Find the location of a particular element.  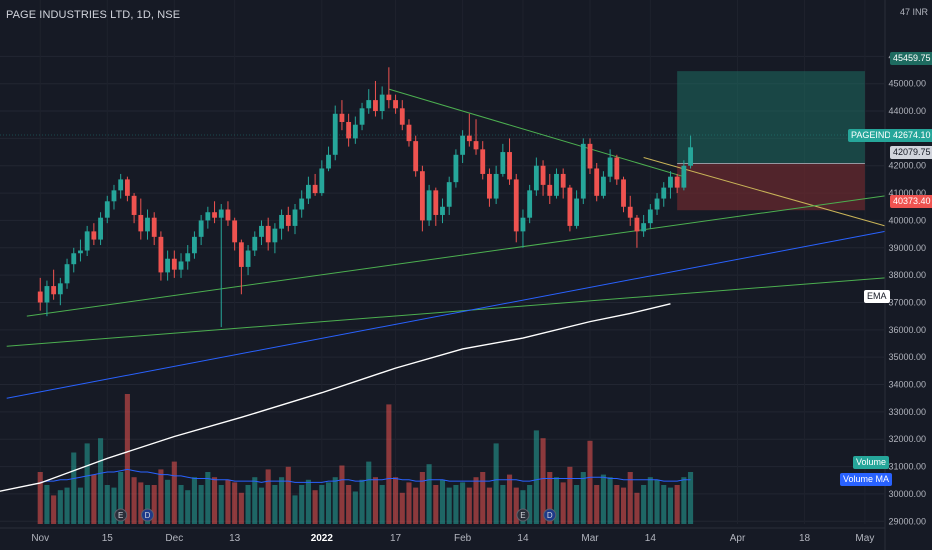

symbol-tag: PAGEIND is located at coordinates (871, 135).